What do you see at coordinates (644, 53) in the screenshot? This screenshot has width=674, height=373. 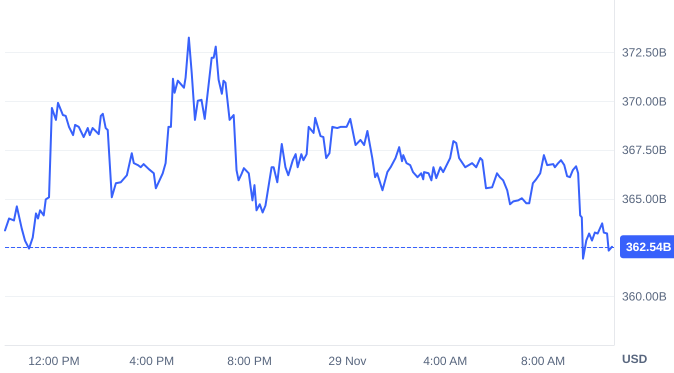 I see `y-tick-label: 372.50B` at bounding box center [644, 53].